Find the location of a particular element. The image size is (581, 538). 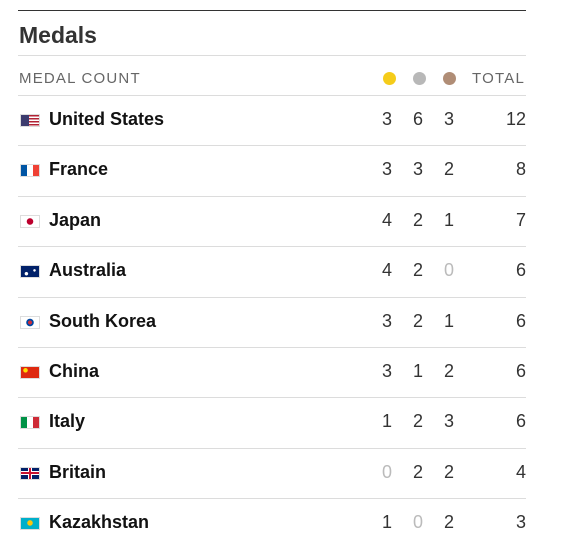

table-row: Japan 4 2 1 7 is located at coordinates (290, 221).